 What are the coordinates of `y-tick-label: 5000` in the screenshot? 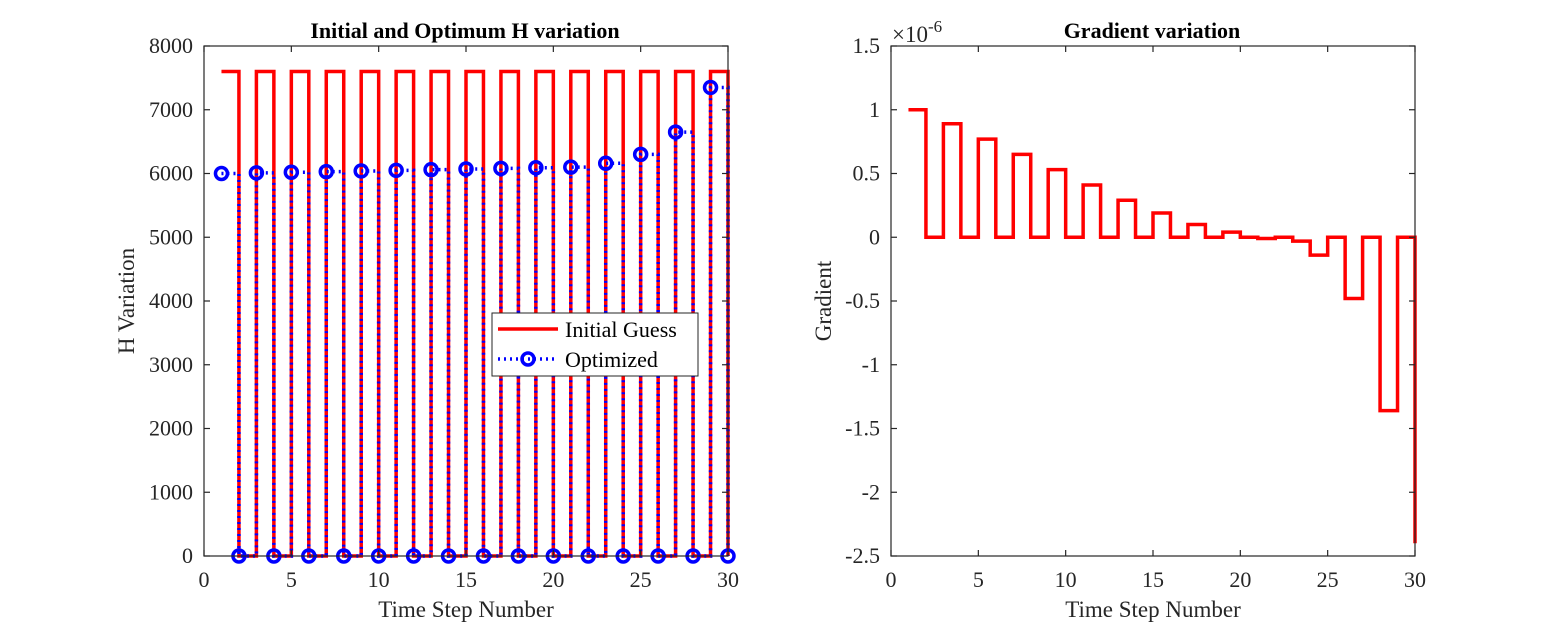 It's located at (171, 236).